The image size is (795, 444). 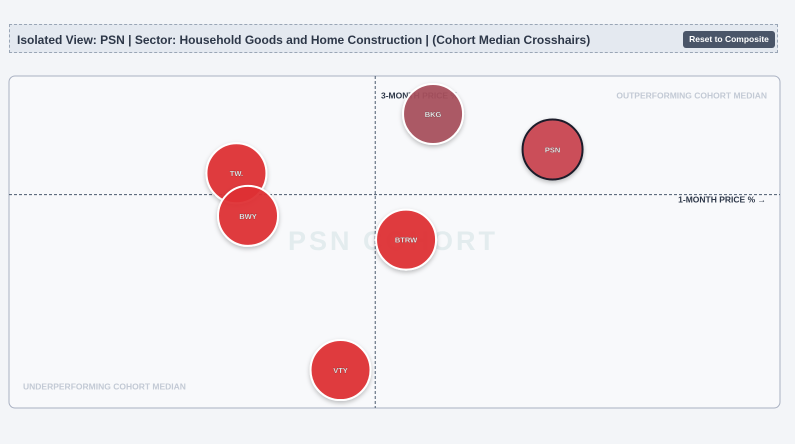 What do you see at coordinates (722, 199) in the screenshot?
I see `x-axis-label: 1-MONTH PRICE % →` at bounding box center [722, 199].